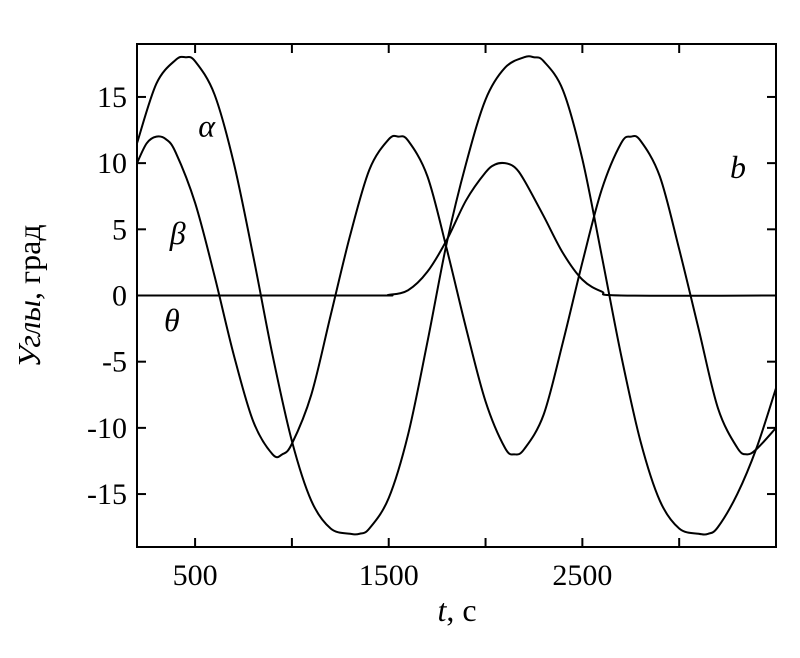  Describe the element at coordinates (29, 334) in the screenshot. I see `y-axis-name: Углы` at that location.